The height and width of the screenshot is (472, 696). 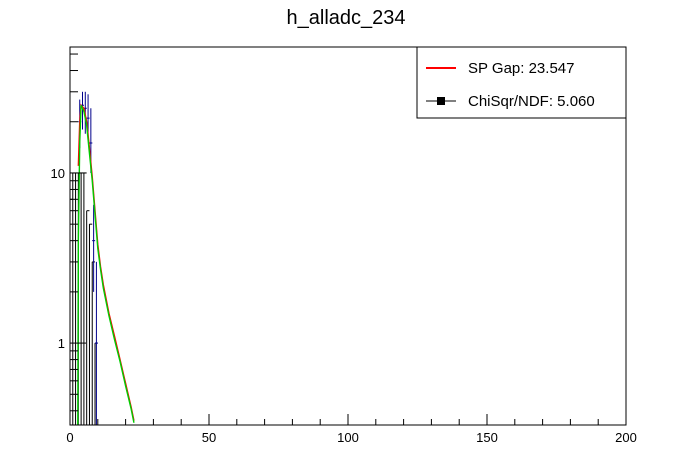 I want to click on series-layer, so click(x=102, y=258).